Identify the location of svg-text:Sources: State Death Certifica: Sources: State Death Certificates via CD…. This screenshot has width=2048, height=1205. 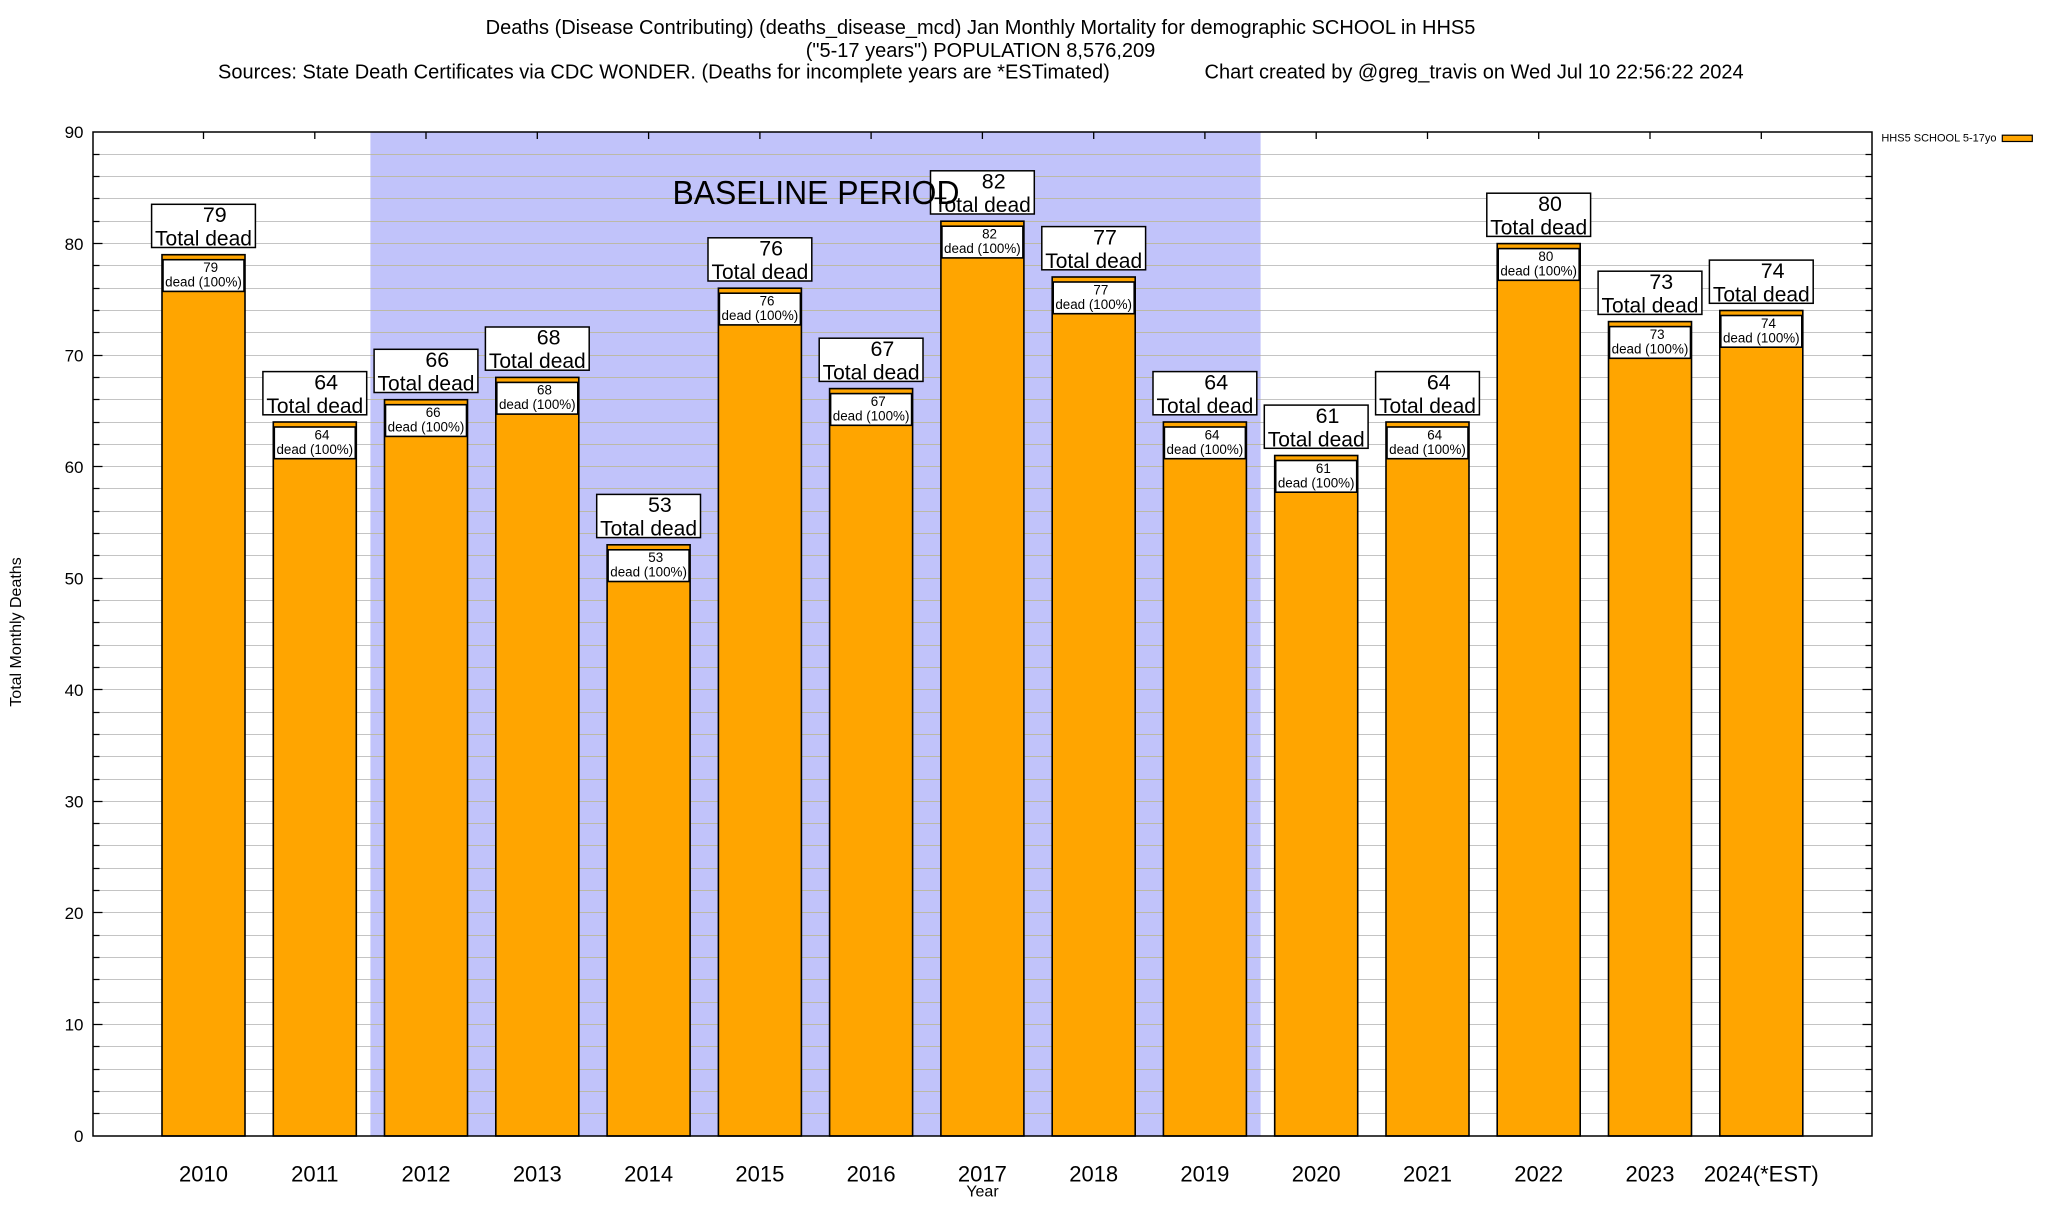
(664, 73).